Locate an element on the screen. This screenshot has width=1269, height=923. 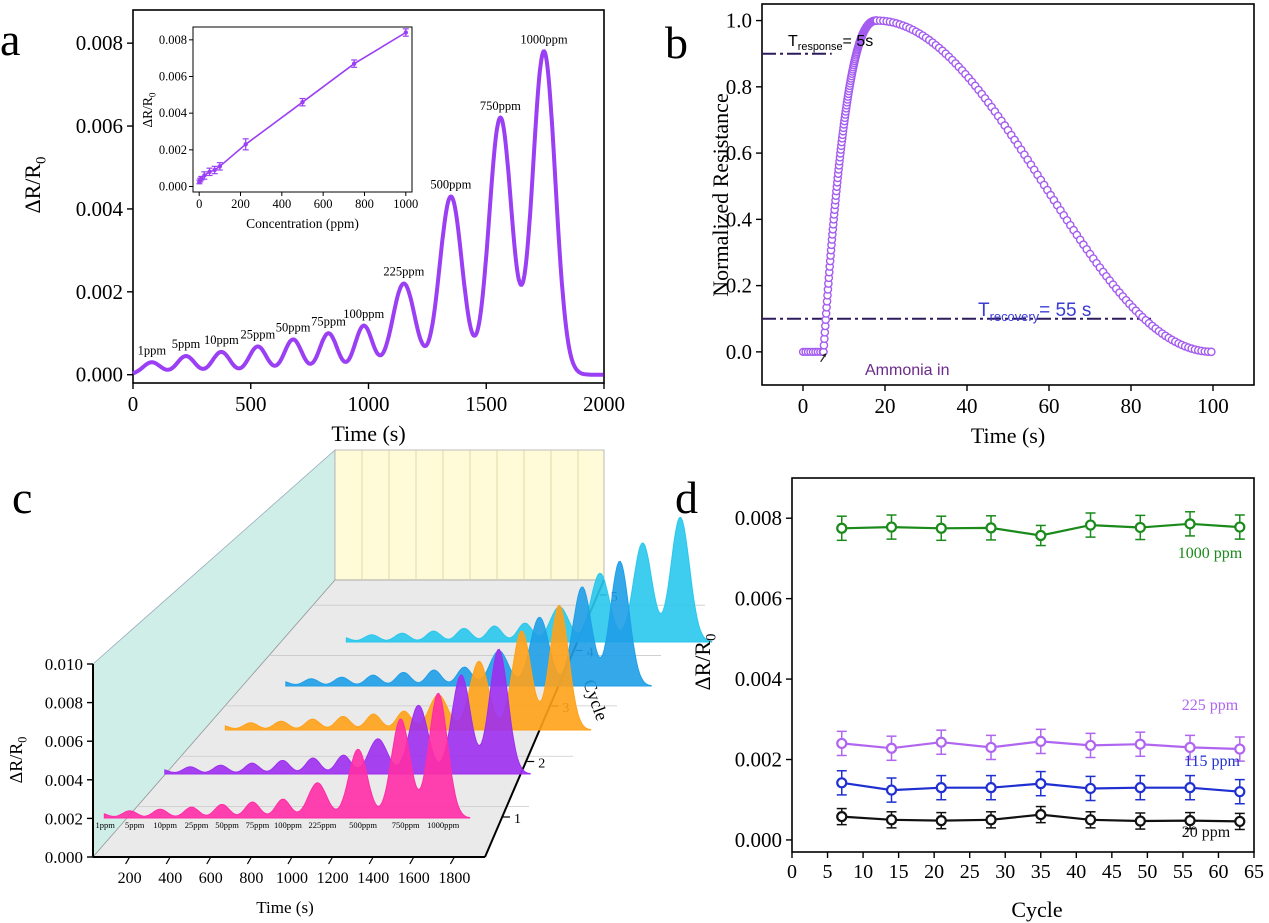
y-tick-label: 0.006 is located at coordinates (758, 599).